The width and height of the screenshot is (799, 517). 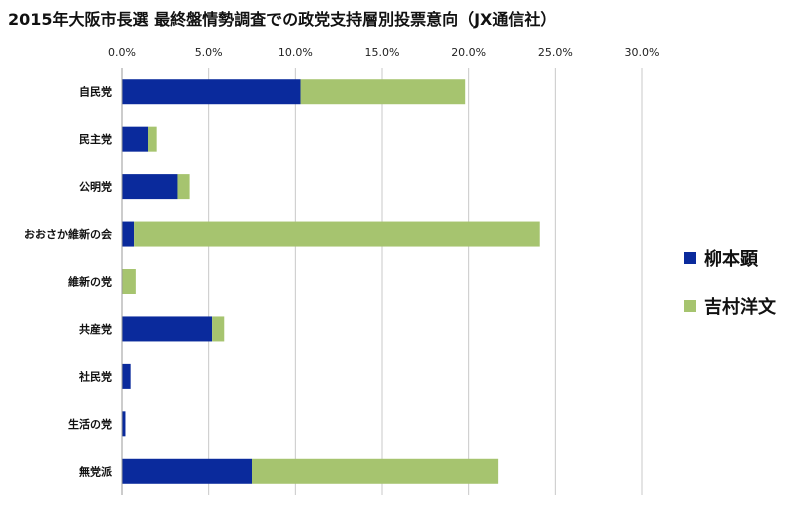 I want to click on x-tick-label: 5.0%, so click(x=209, y=52).